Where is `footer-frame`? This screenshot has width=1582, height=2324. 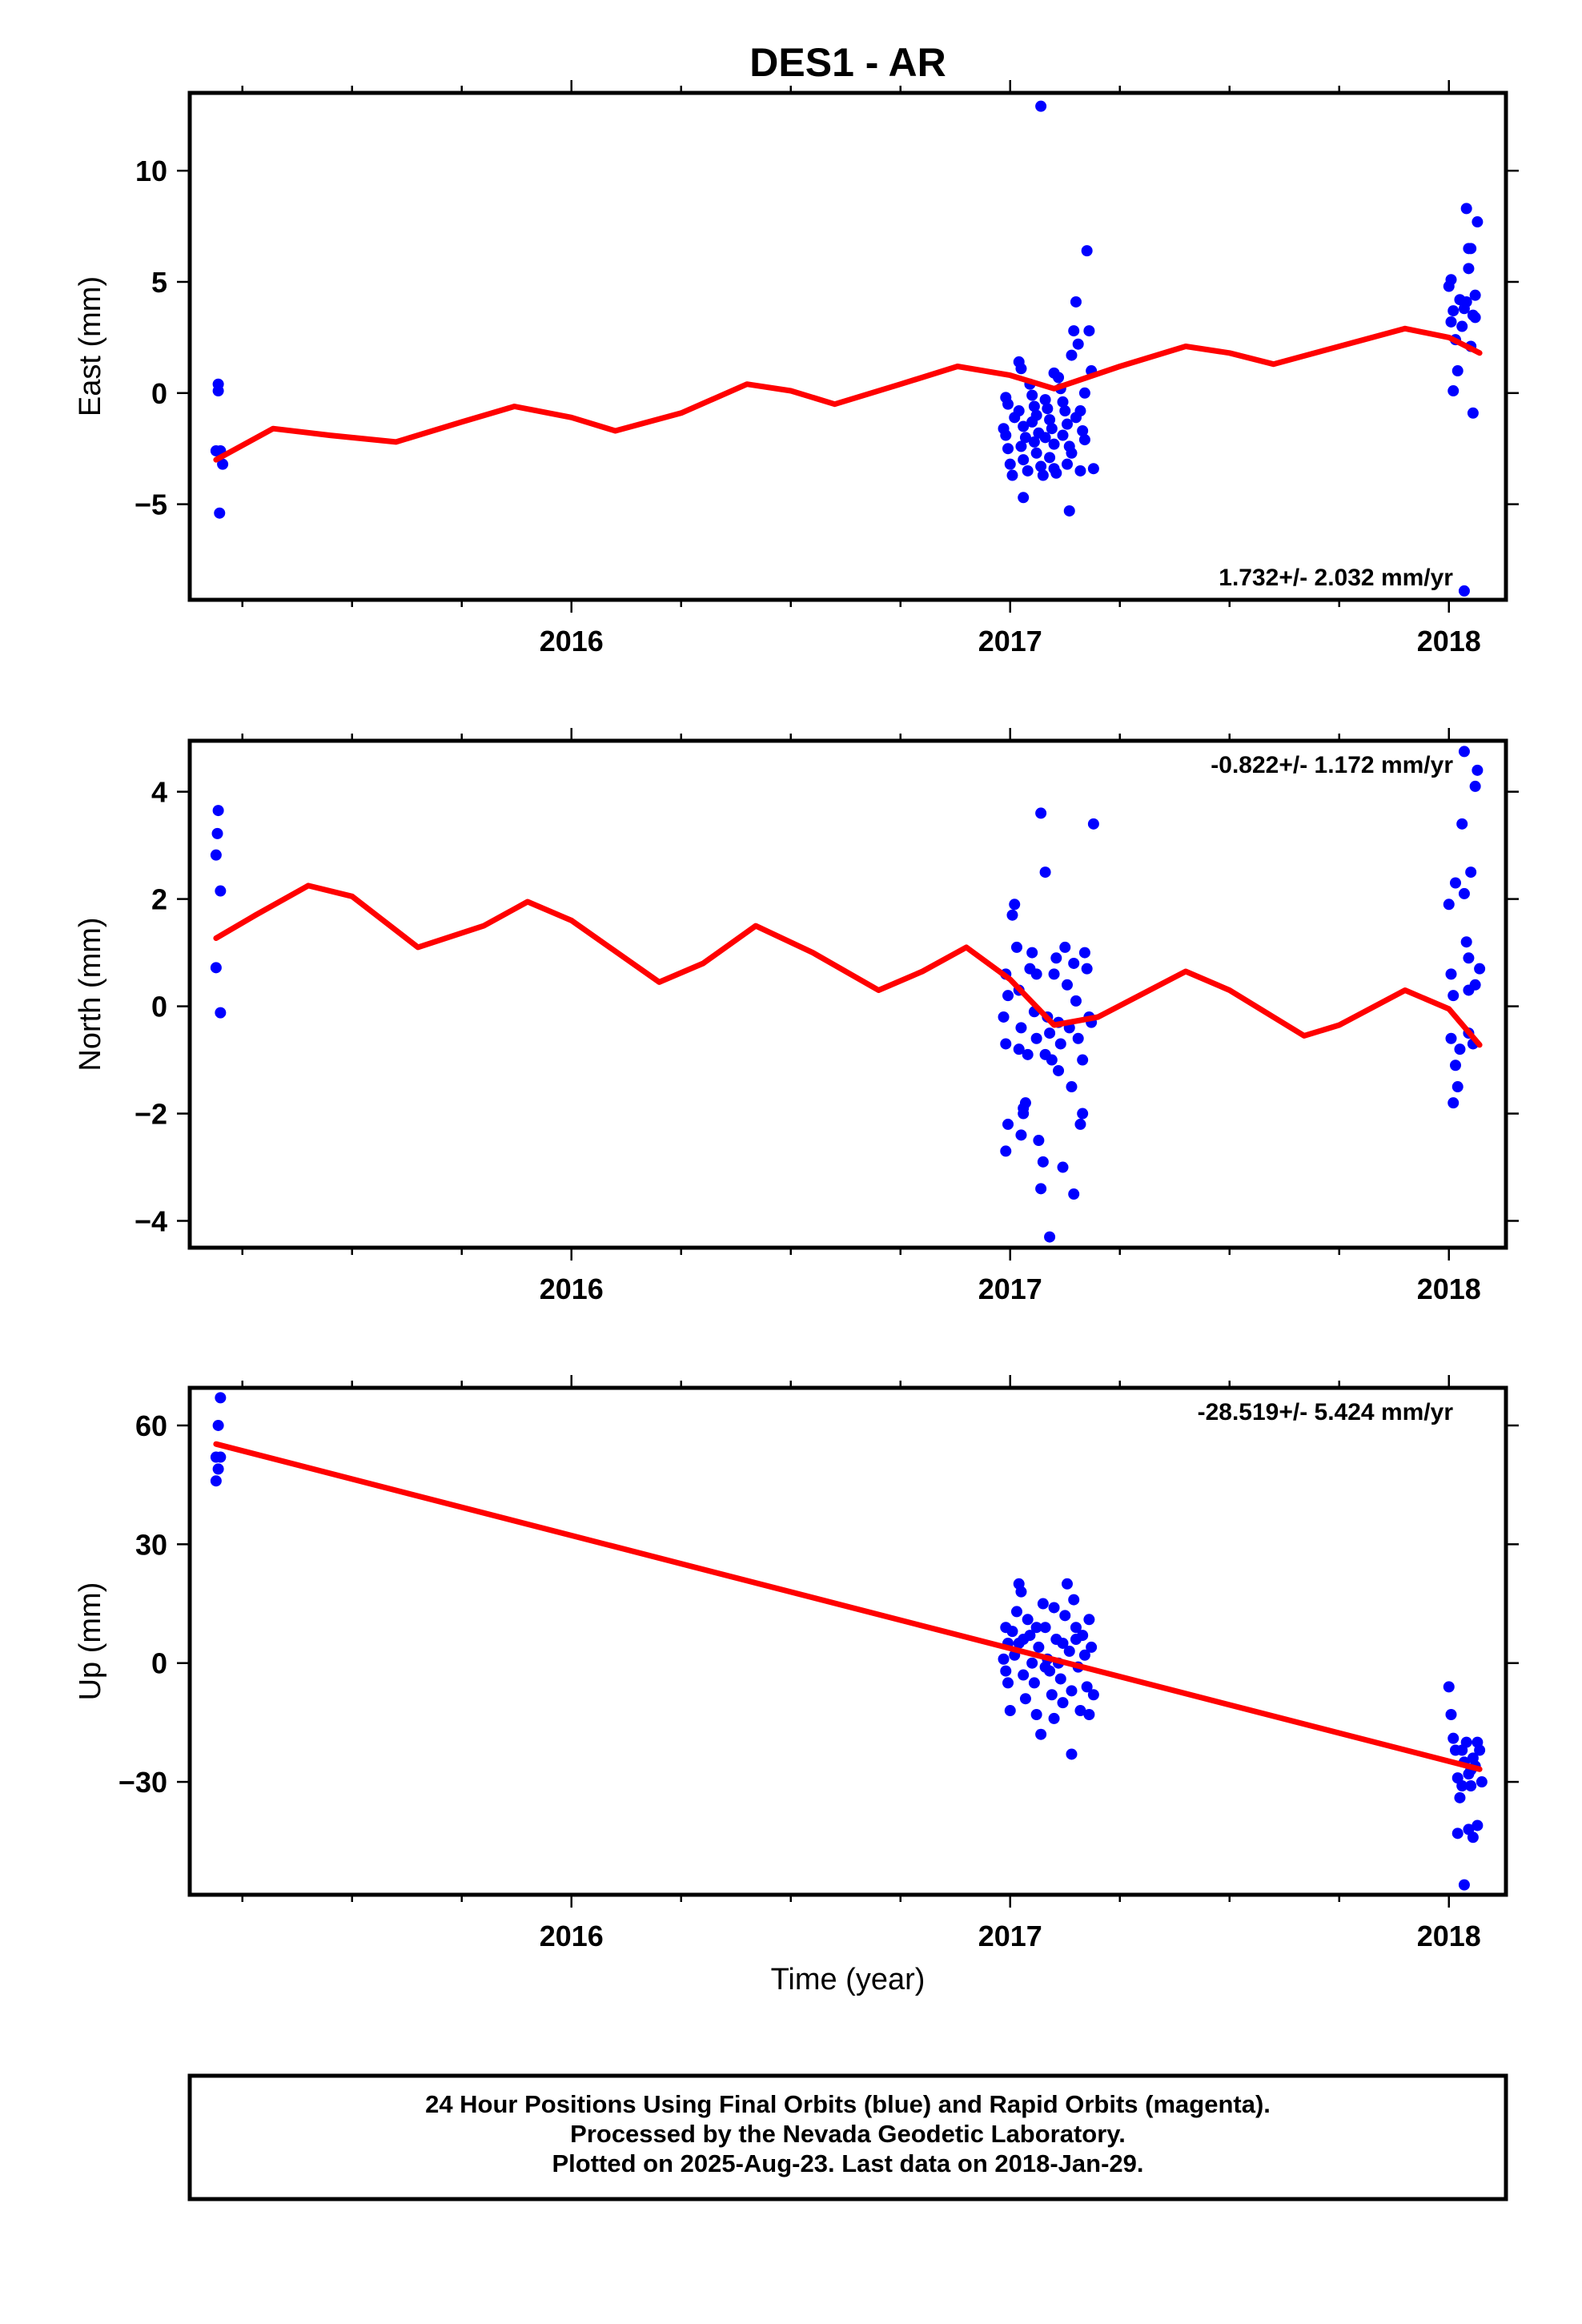 footer-frame is located at coordinates (847, 2137).